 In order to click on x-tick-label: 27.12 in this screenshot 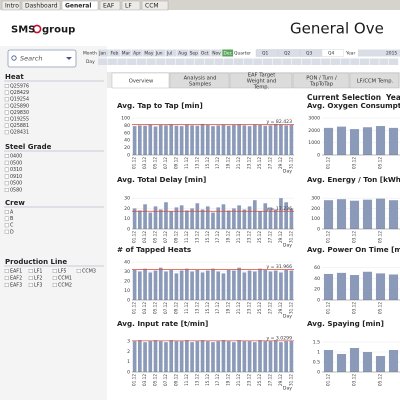, I will do `click(269, 380)`.